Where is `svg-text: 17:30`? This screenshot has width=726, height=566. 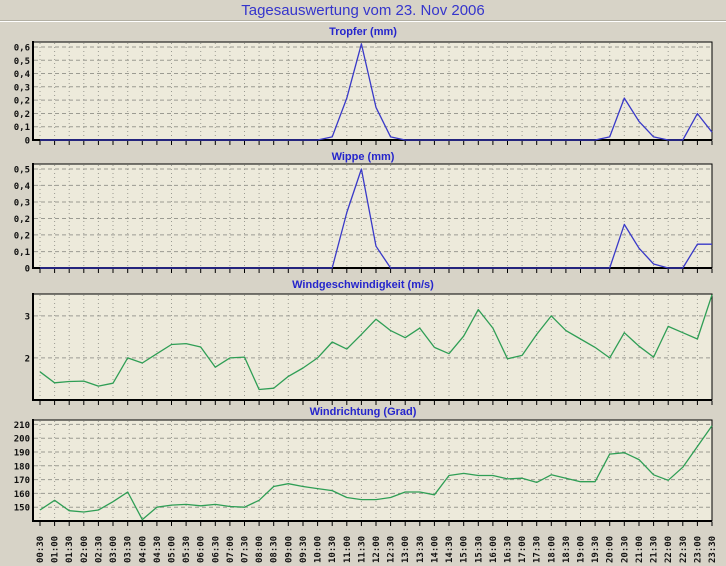
svg-text: 17:30 is located at coordinates (538, 549).